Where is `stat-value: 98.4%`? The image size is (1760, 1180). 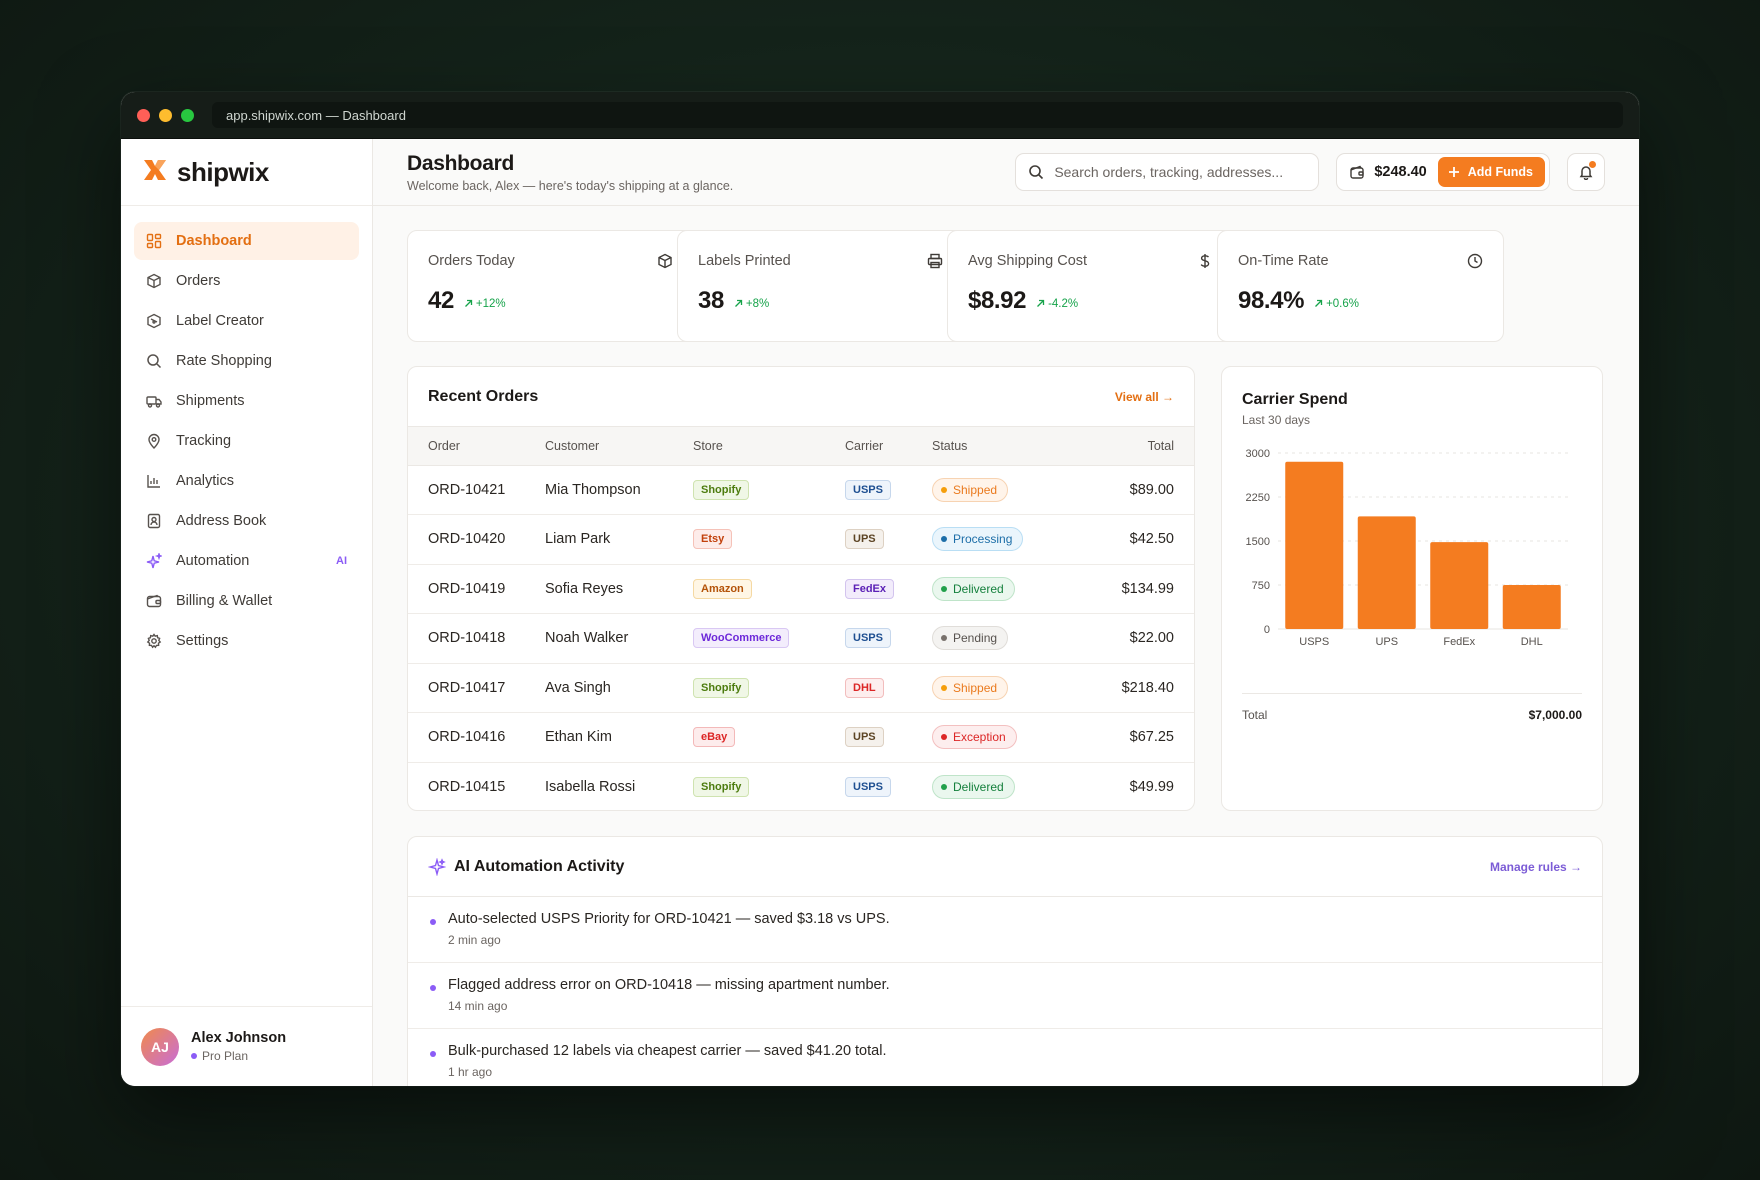
stat-value: 98.4% is located at coordinates (1271, 300).